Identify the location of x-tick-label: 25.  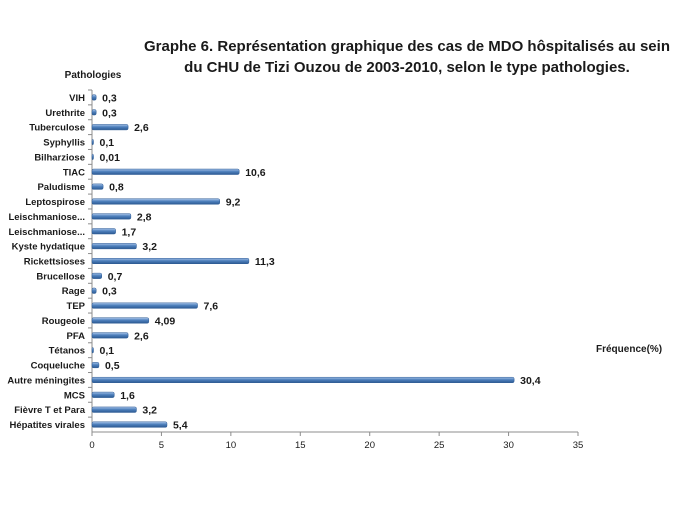
(439, 445).